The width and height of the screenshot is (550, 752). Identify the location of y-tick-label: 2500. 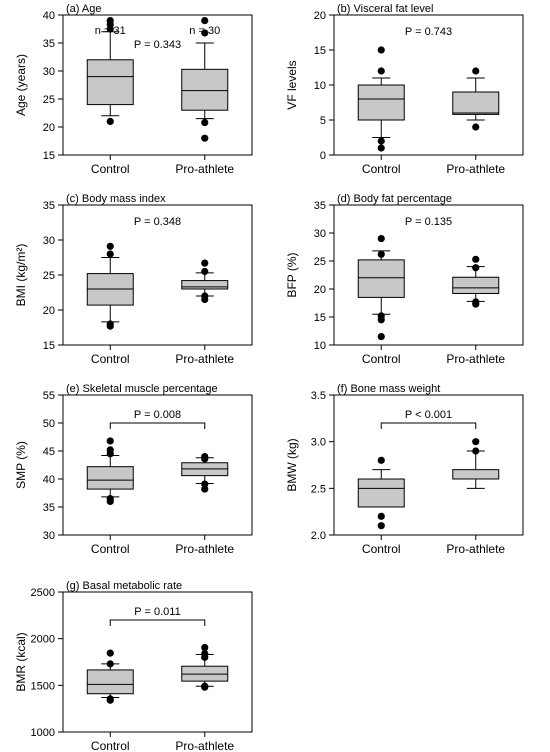
(43, 593).